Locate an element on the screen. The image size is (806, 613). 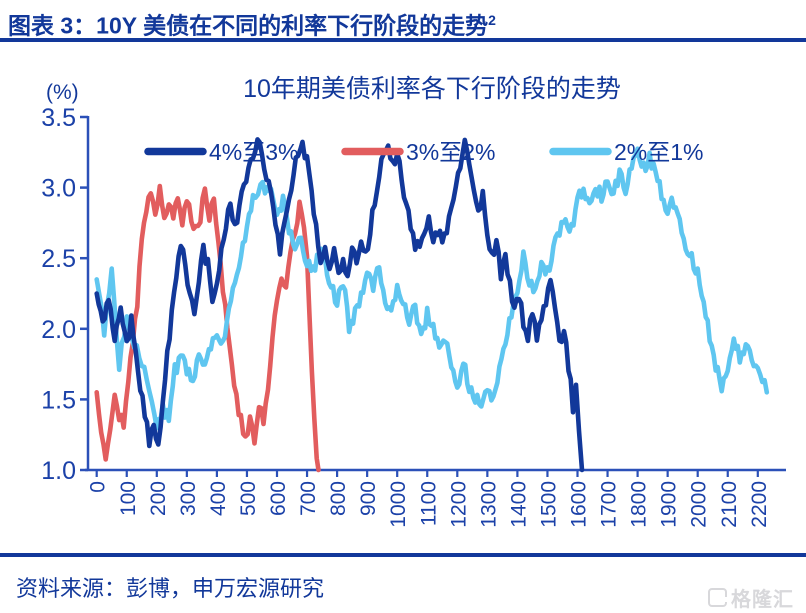
x-tick-label: 1200 is located at coordinates (458, 504).